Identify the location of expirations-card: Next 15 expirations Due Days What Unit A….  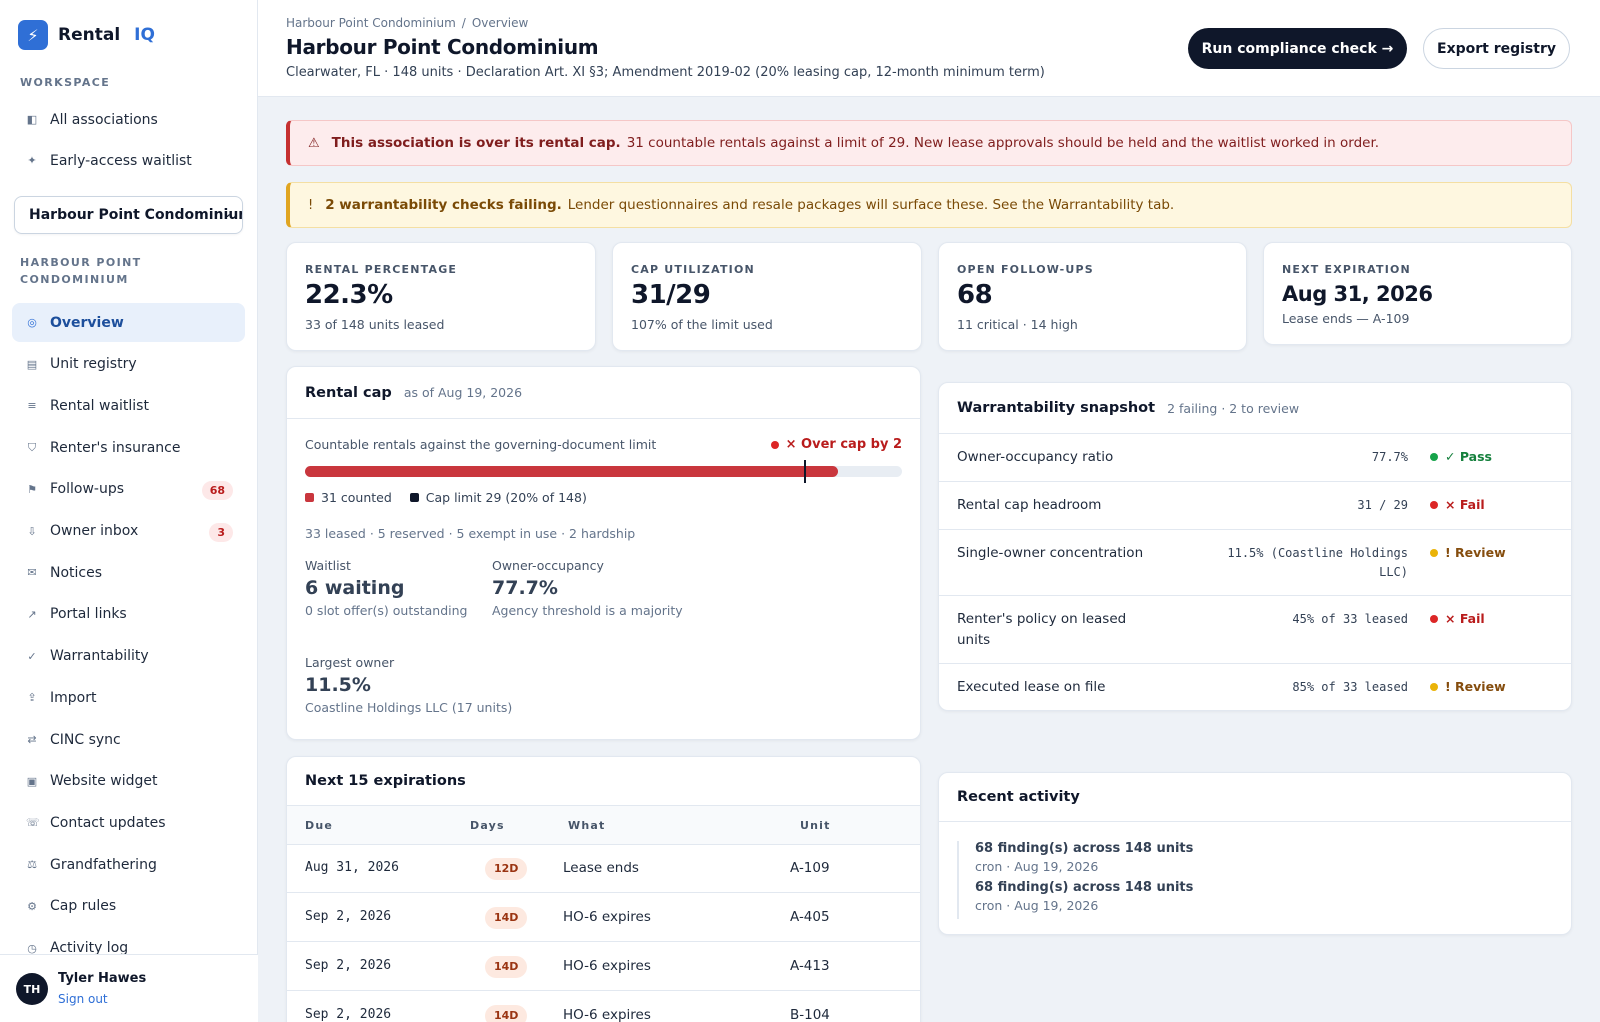
(603, 889).